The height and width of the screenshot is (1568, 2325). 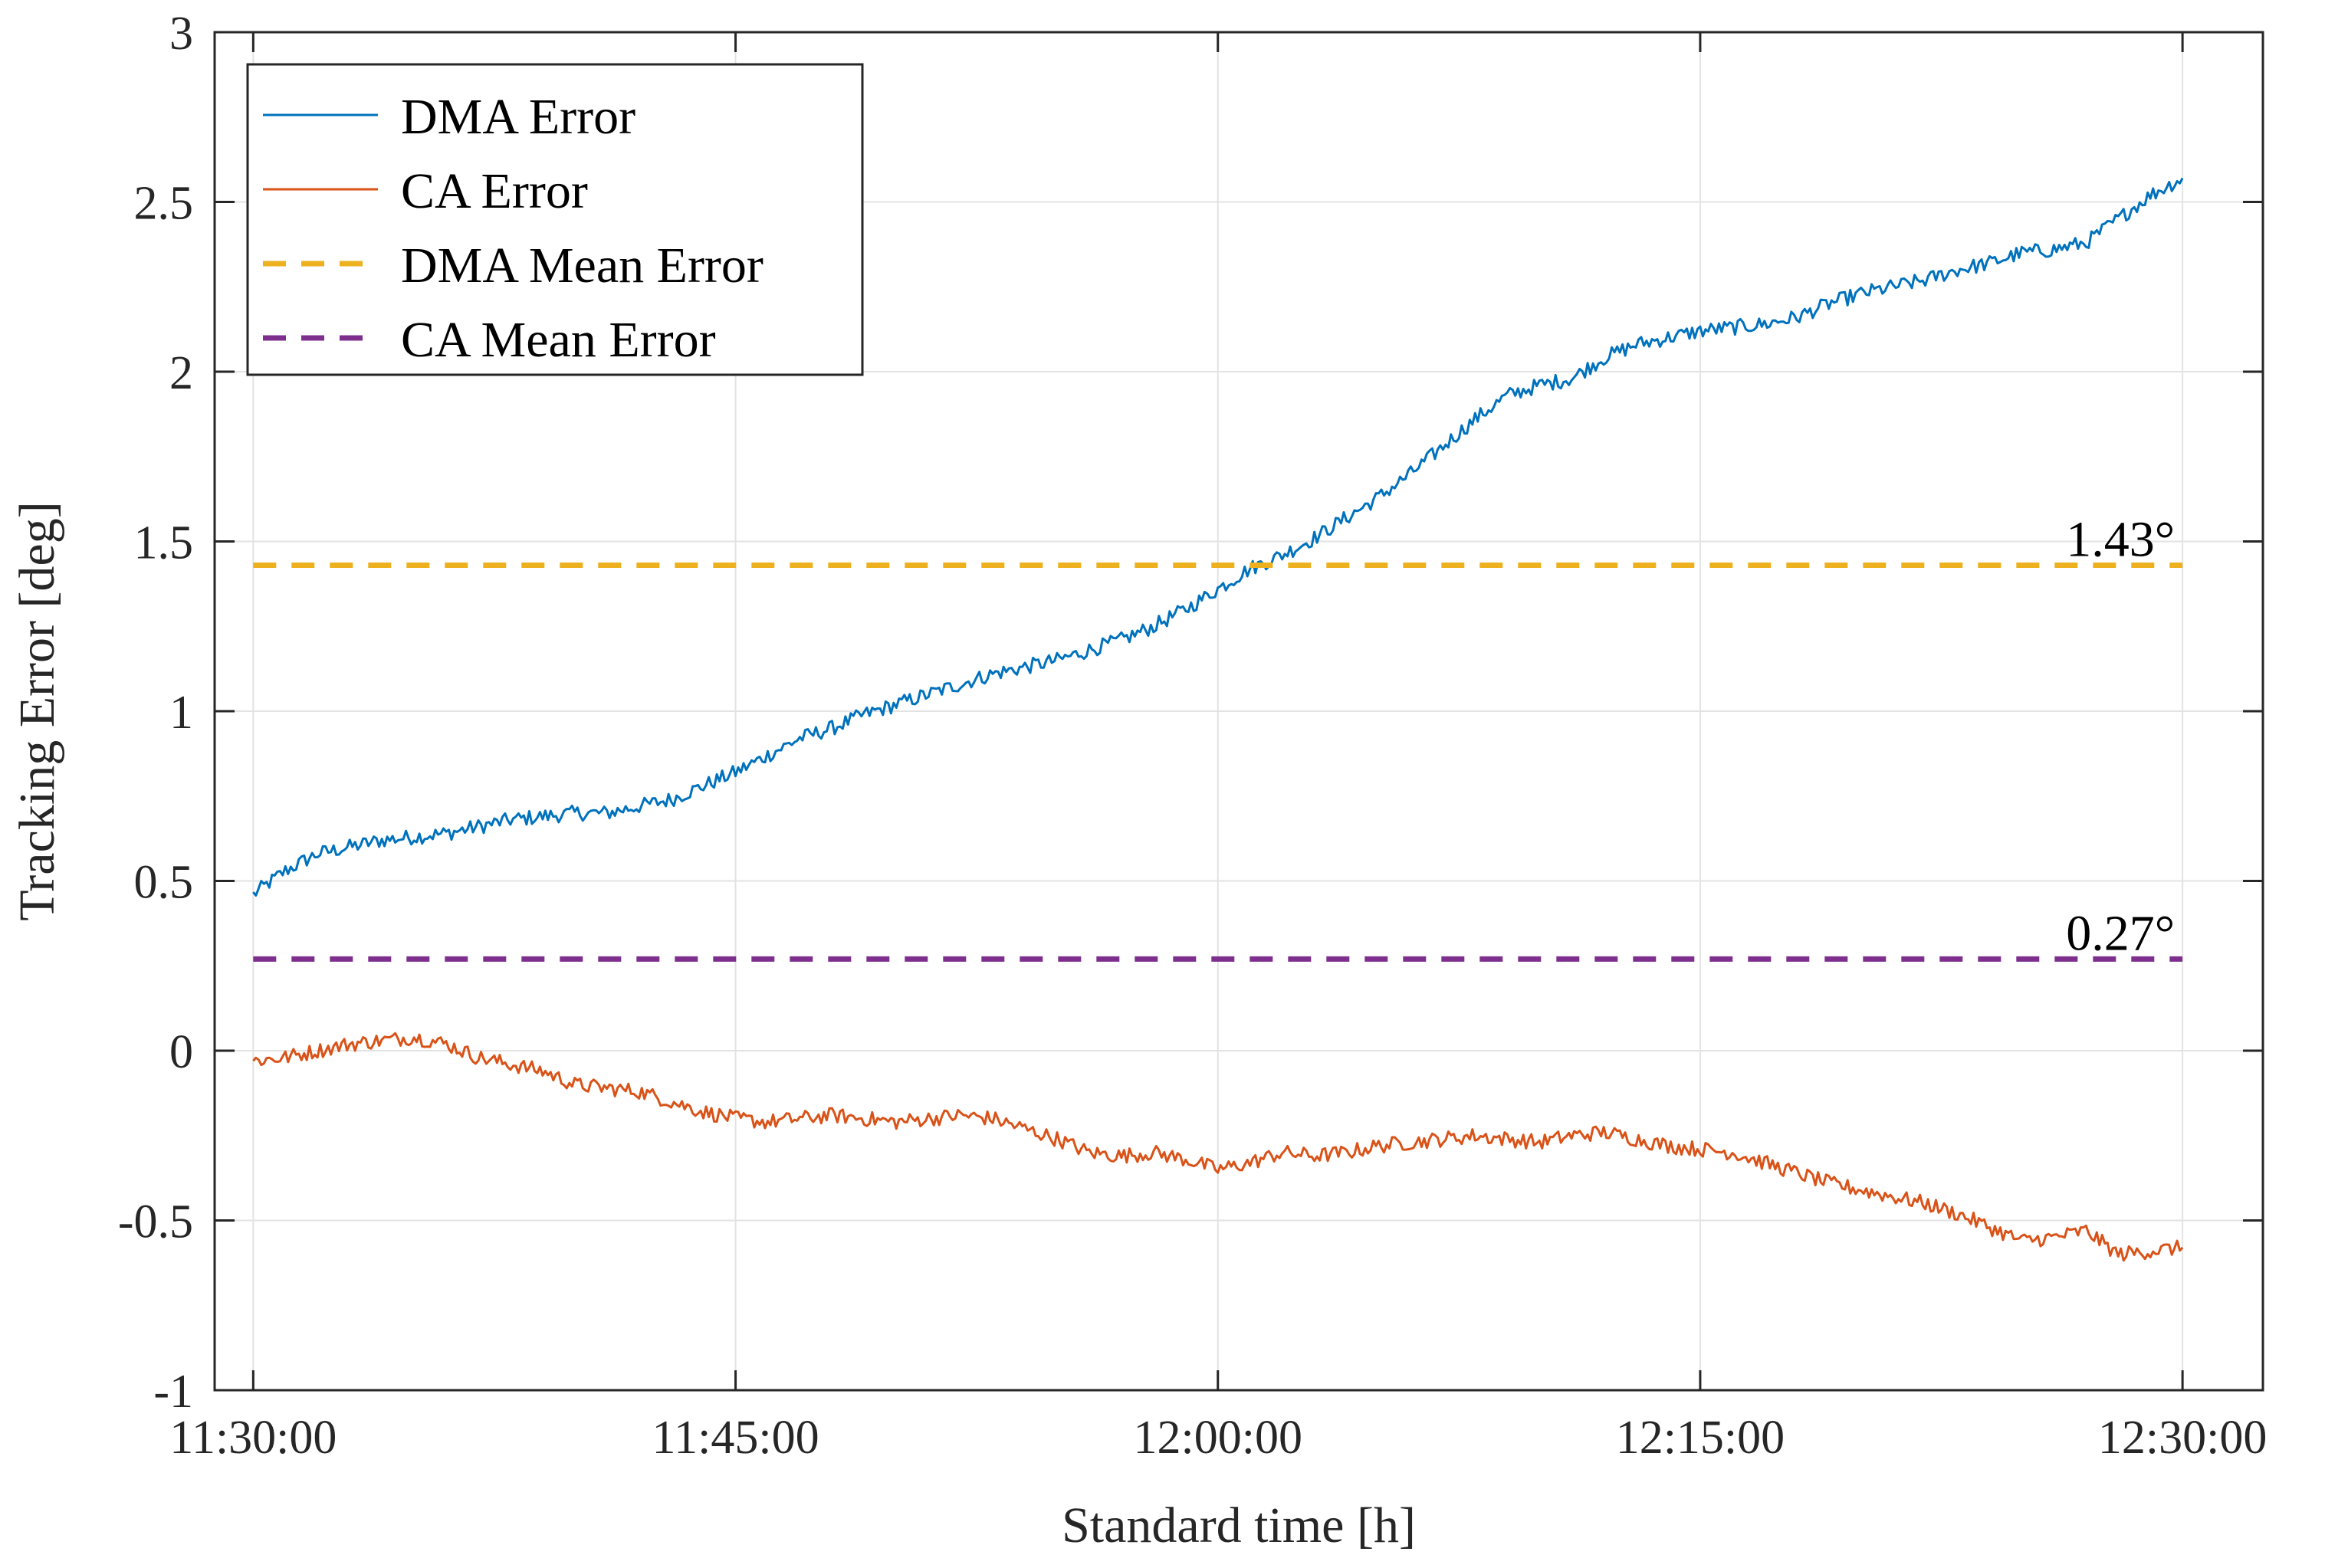 What do you see at coordinates (37, 710) in the screenshot?
I see `y-axis-label: Tracking Error [deg]` at bounding box center [37, 710].